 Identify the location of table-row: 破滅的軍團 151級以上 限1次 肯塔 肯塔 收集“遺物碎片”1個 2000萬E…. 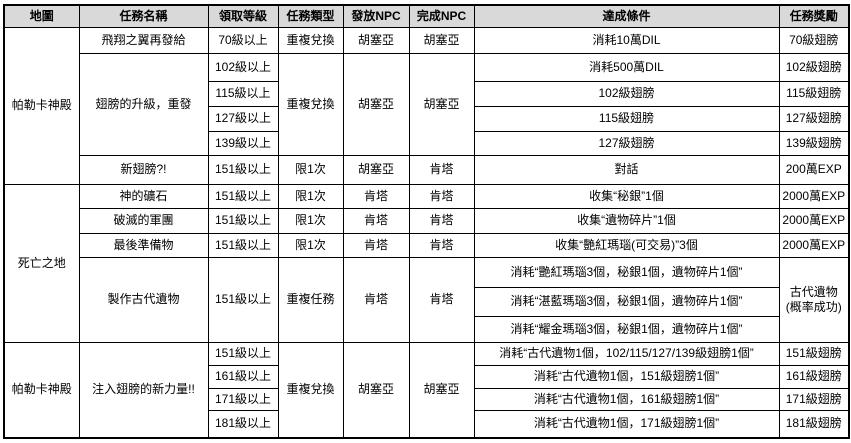
(427, 220).